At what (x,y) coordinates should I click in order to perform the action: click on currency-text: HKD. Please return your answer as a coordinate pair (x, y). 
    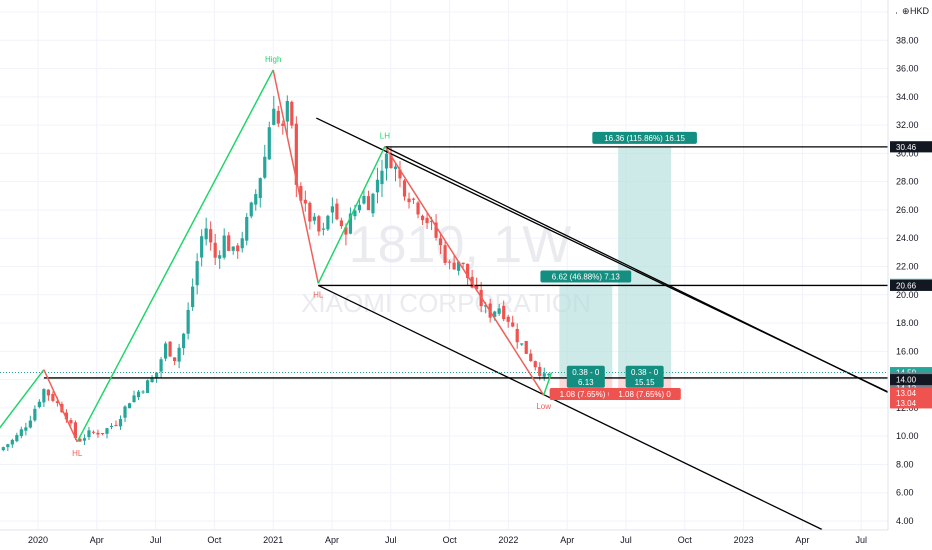
    Looking at the image, I should click on (920, 11).